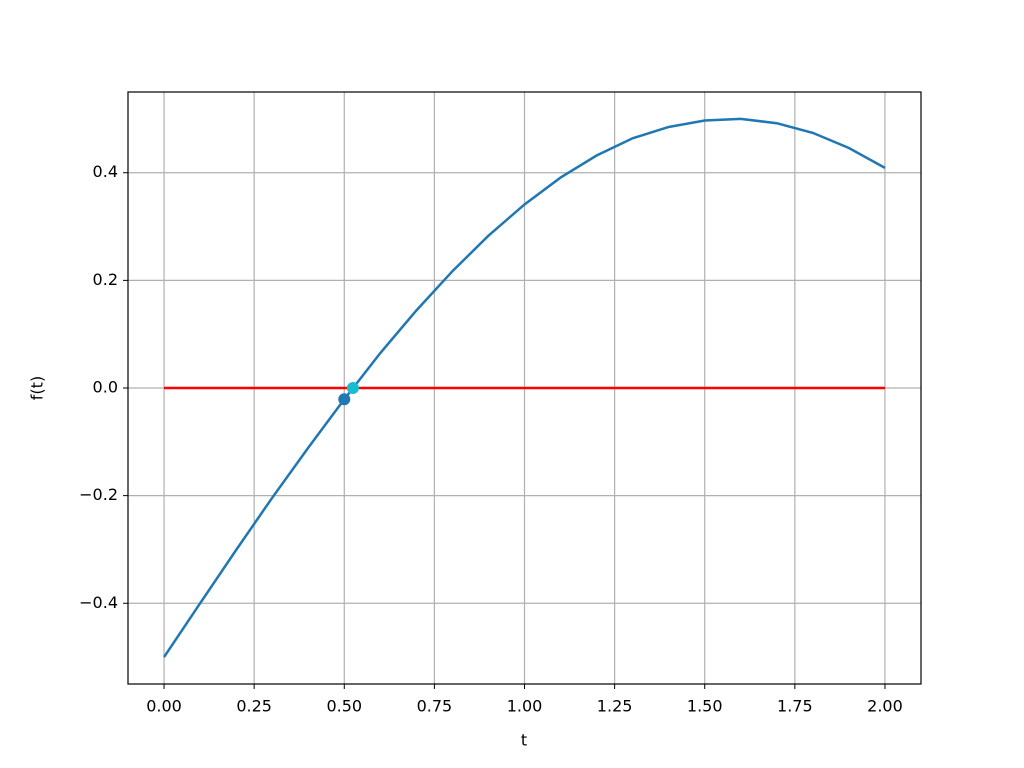 This screenshot has height=768, width=1024. Describe the element at coordinates (795, 706) in the screenshot. I see `x-tick-label: 1.75` at that location.